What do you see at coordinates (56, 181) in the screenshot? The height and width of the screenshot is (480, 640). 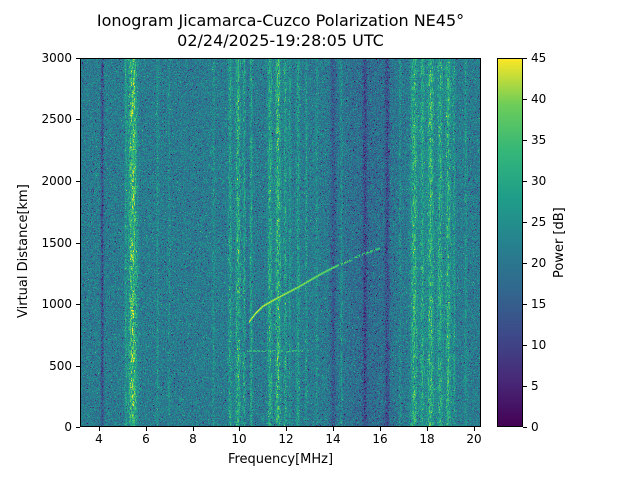 I see `y-tick-label: 2000` at bounding box center [56, 181].